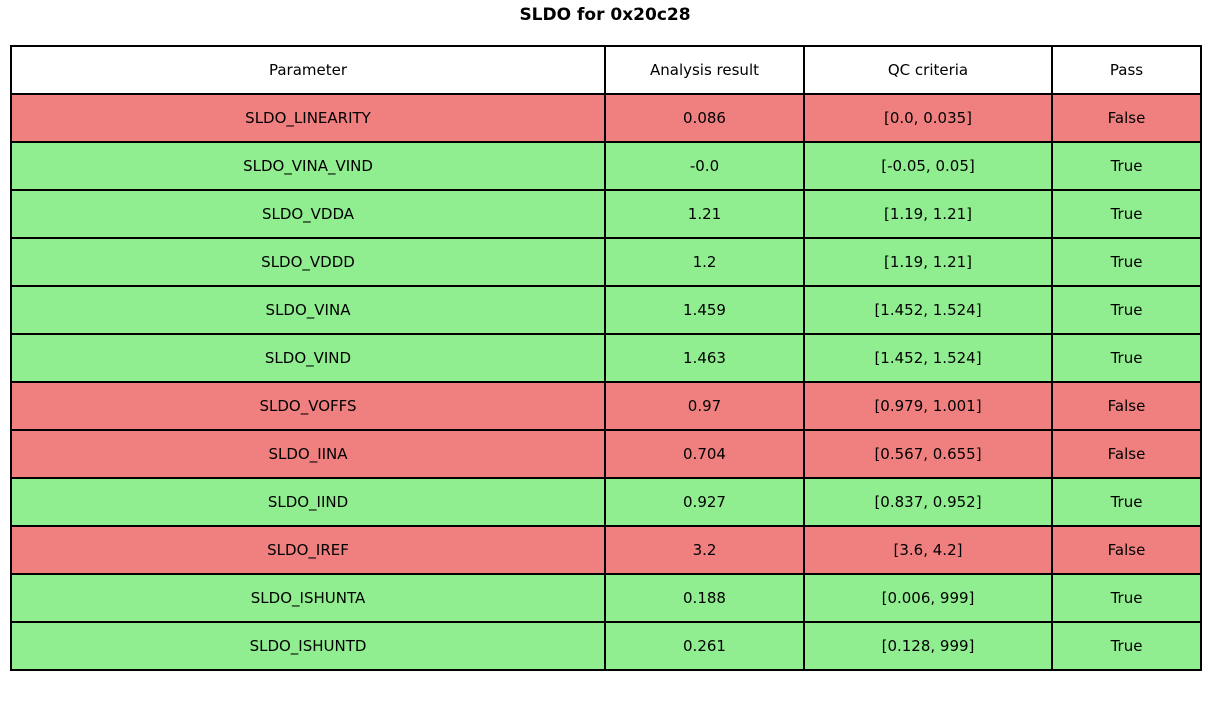  Describe the element at coordinates (704, 502) in the screenshot. I see `analysis-result-cell: 0.927` at that location.